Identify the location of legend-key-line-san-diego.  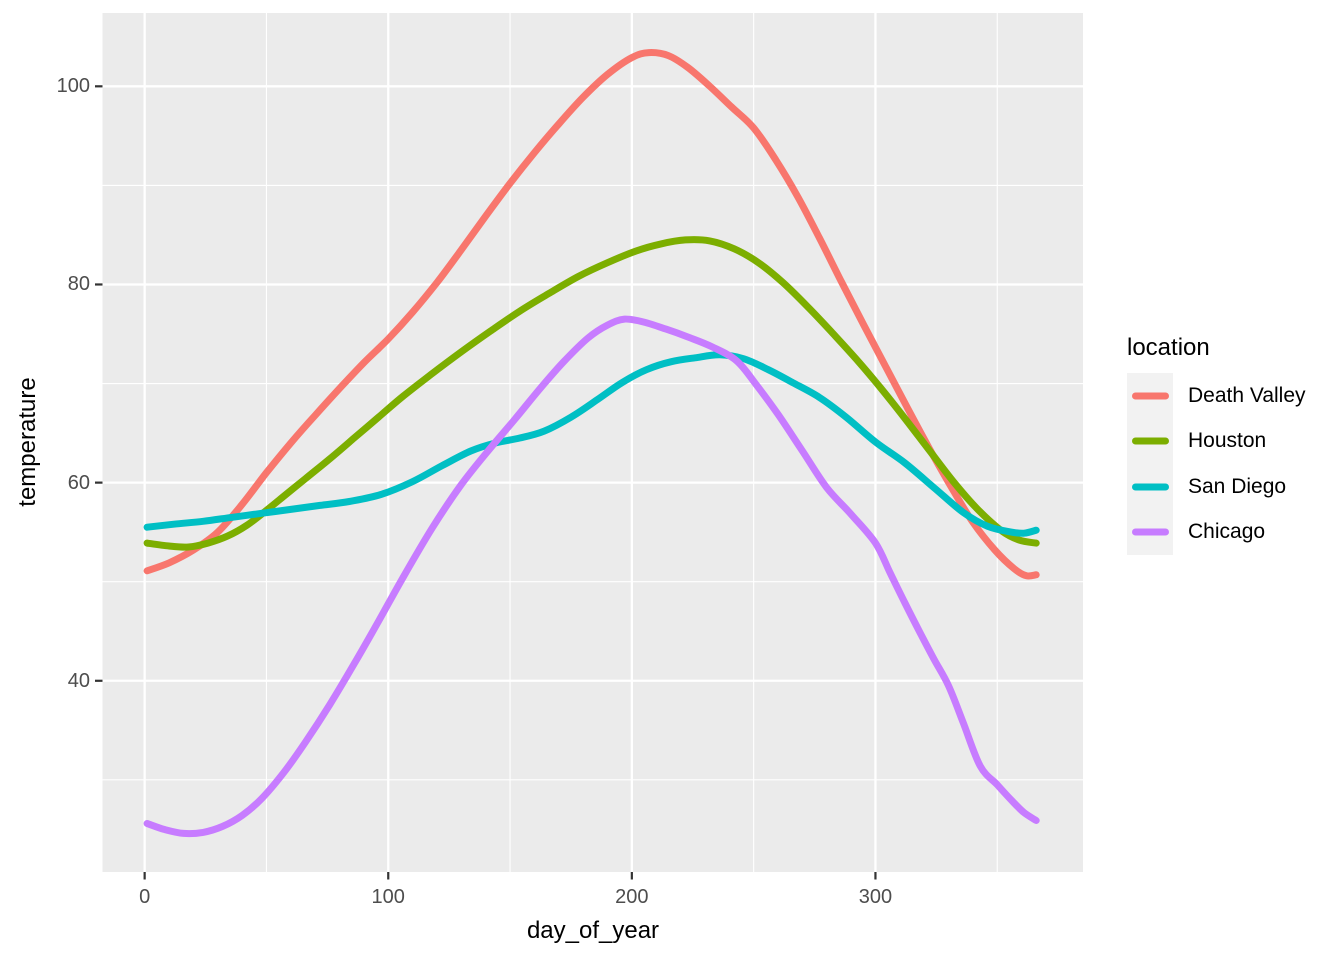
(1150, 487).